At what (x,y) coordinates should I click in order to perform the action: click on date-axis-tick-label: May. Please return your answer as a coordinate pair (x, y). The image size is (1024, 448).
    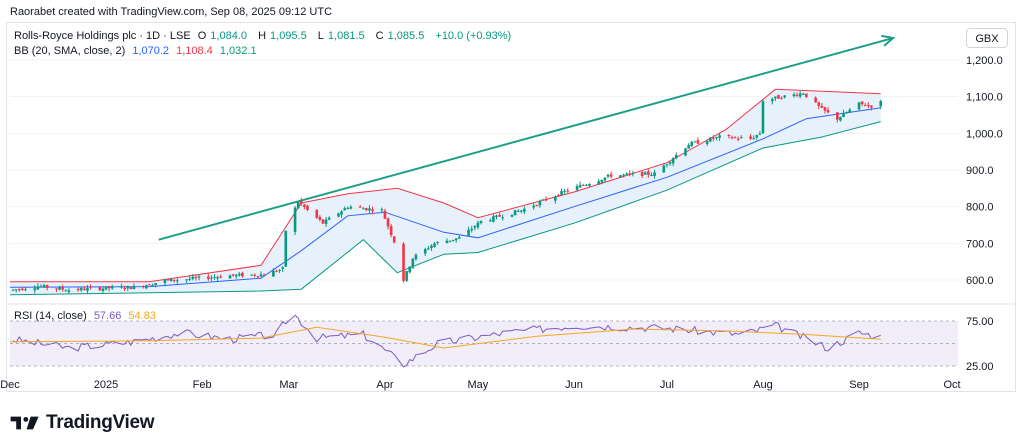
    Looking at the image, I should click on (478, 385).